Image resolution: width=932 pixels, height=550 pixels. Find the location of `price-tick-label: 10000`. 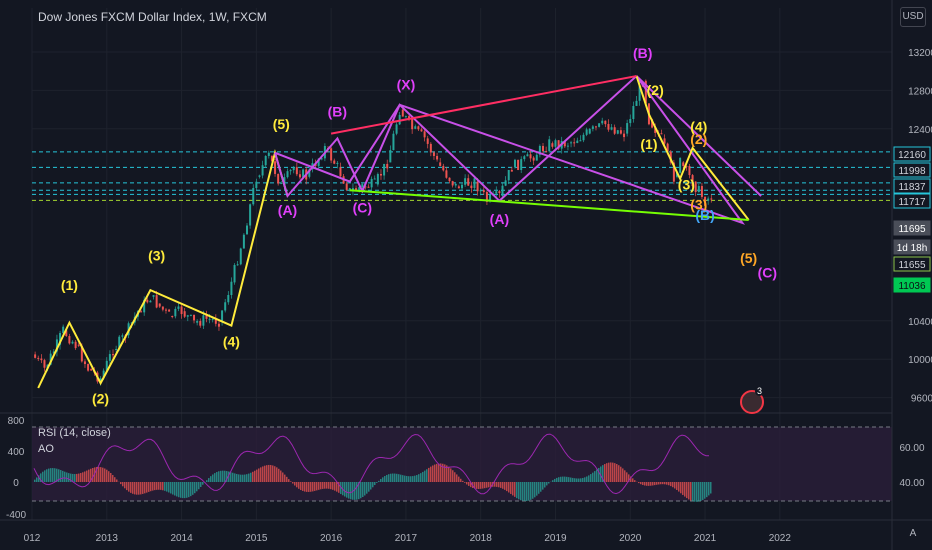

price-tick-label: 10000 is located at coordinates (920, 360).